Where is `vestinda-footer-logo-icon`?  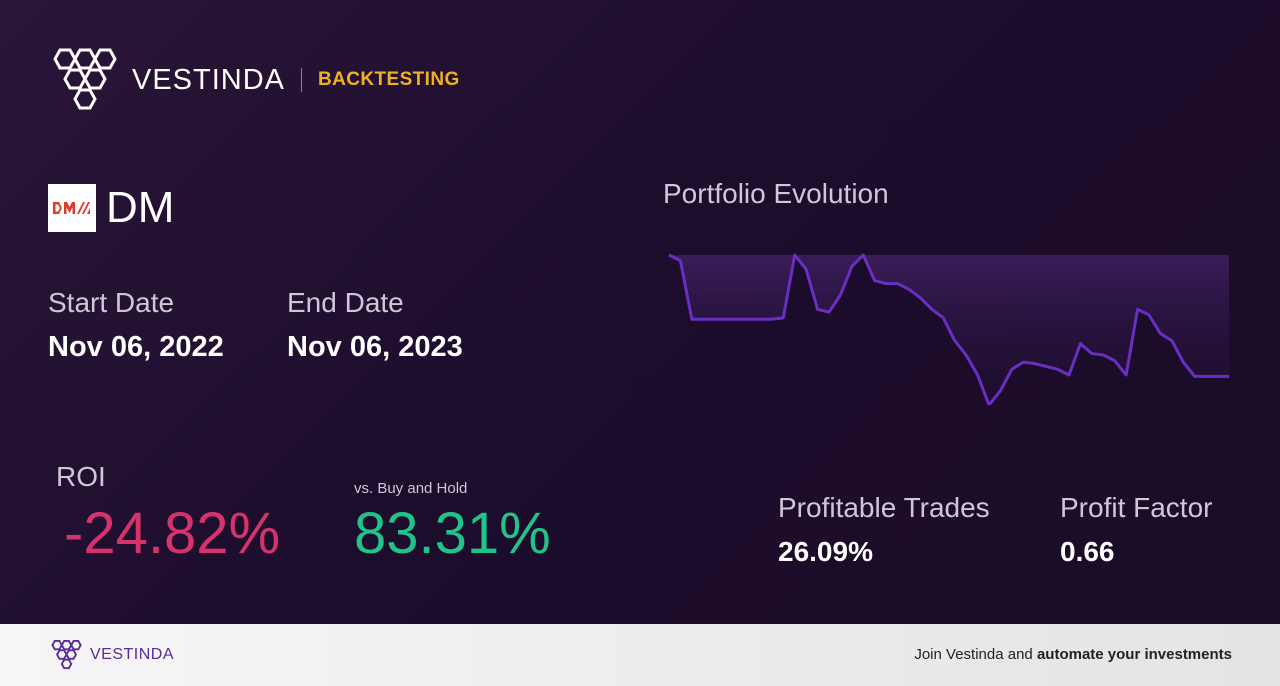 vestinda-footer-logo-icon is located at coordinates (66, 654).